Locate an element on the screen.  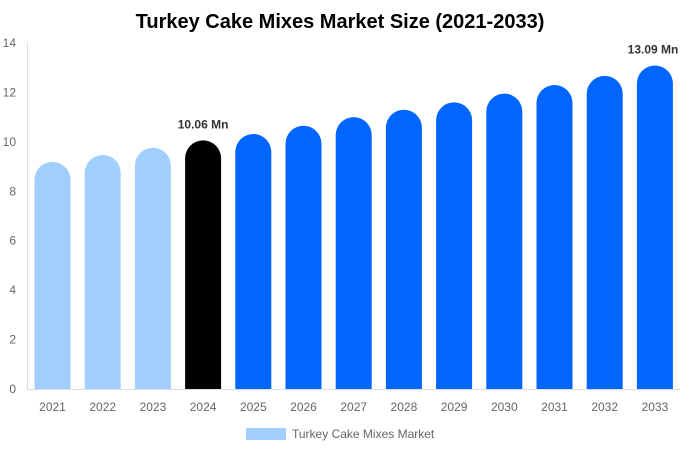
y-tick-label: 4 is located at coordinates (12, 290).